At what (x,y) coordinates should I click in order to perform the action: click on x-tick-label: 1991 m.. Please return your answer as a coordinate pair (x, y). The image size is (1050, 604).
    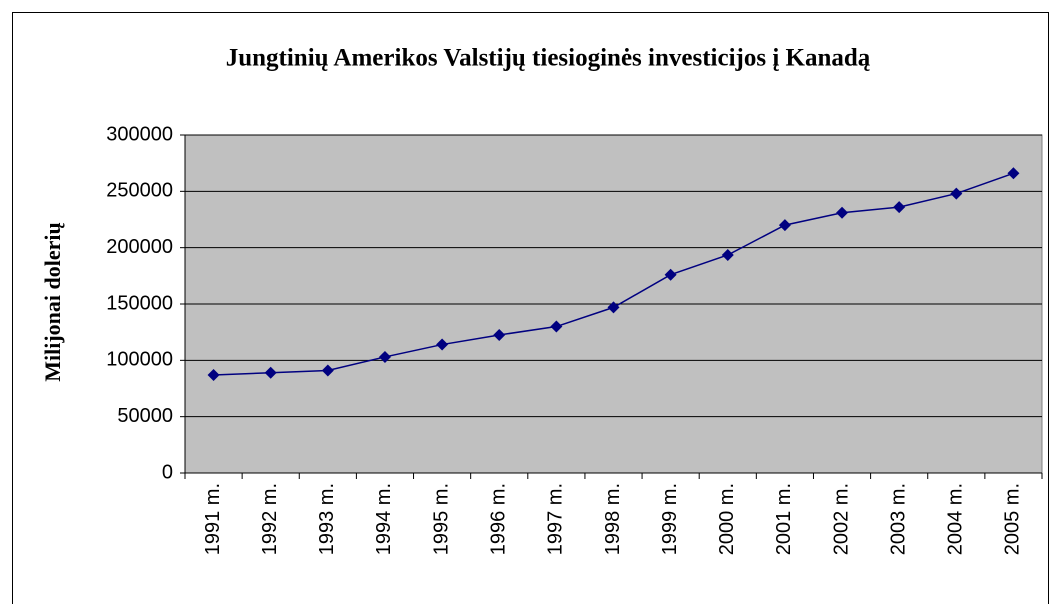
    Looking at the image, I should click on (213, 519).